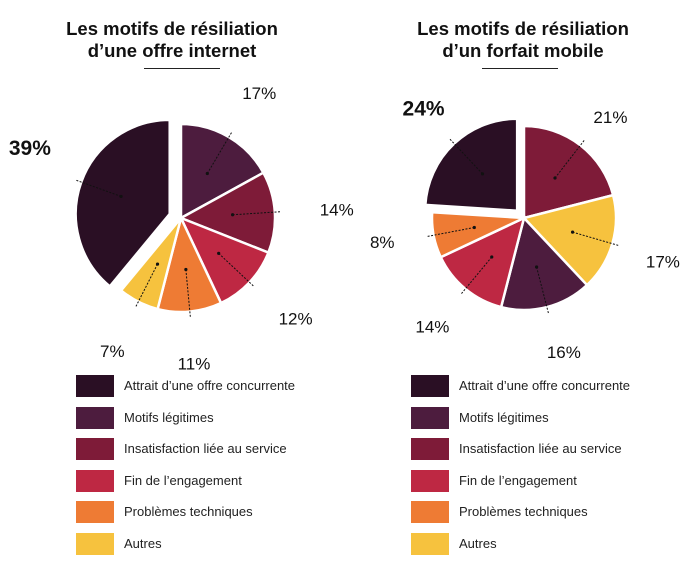  Describe the element at coordinates (172, 50) in the screenshot. I see `chart-title-line-2: d’une offre internet` at that location.